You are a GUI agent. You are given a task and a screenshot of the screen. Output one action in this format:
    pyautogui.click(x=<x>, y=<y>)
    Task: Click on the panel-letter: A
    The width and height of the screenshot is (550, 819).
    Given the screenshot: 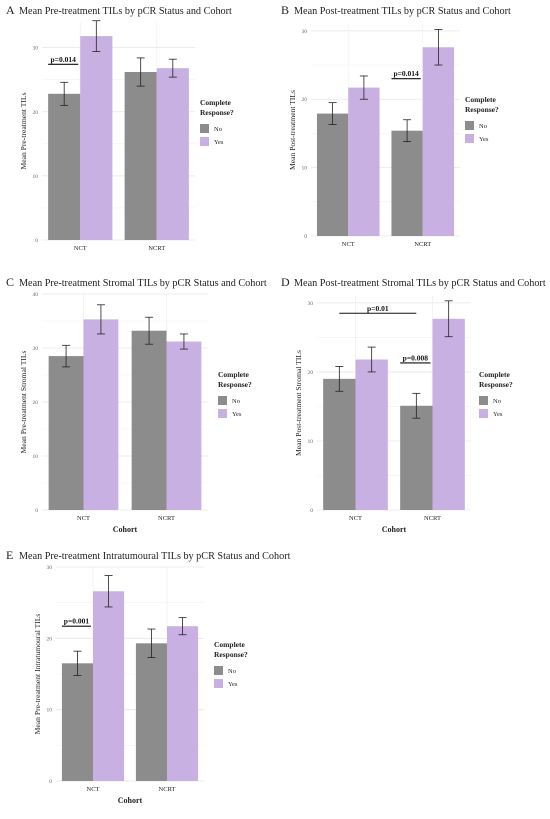 What is the action you would take?
    pyautogui.click(x=10, y=10)
    